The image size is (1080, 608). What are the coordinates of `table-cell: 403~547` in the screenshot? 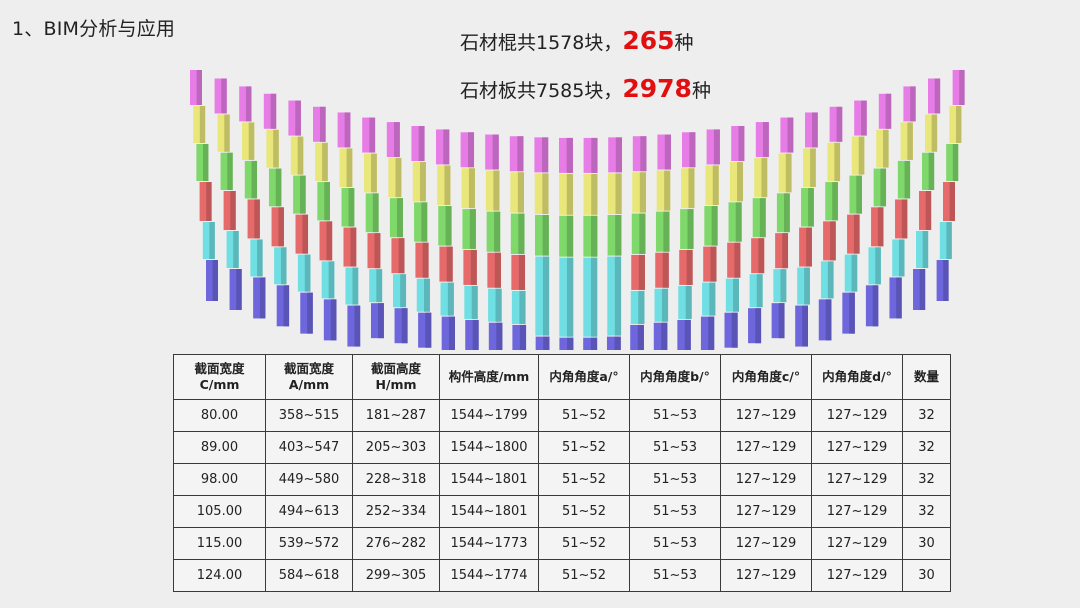 It's located at (309, 447).